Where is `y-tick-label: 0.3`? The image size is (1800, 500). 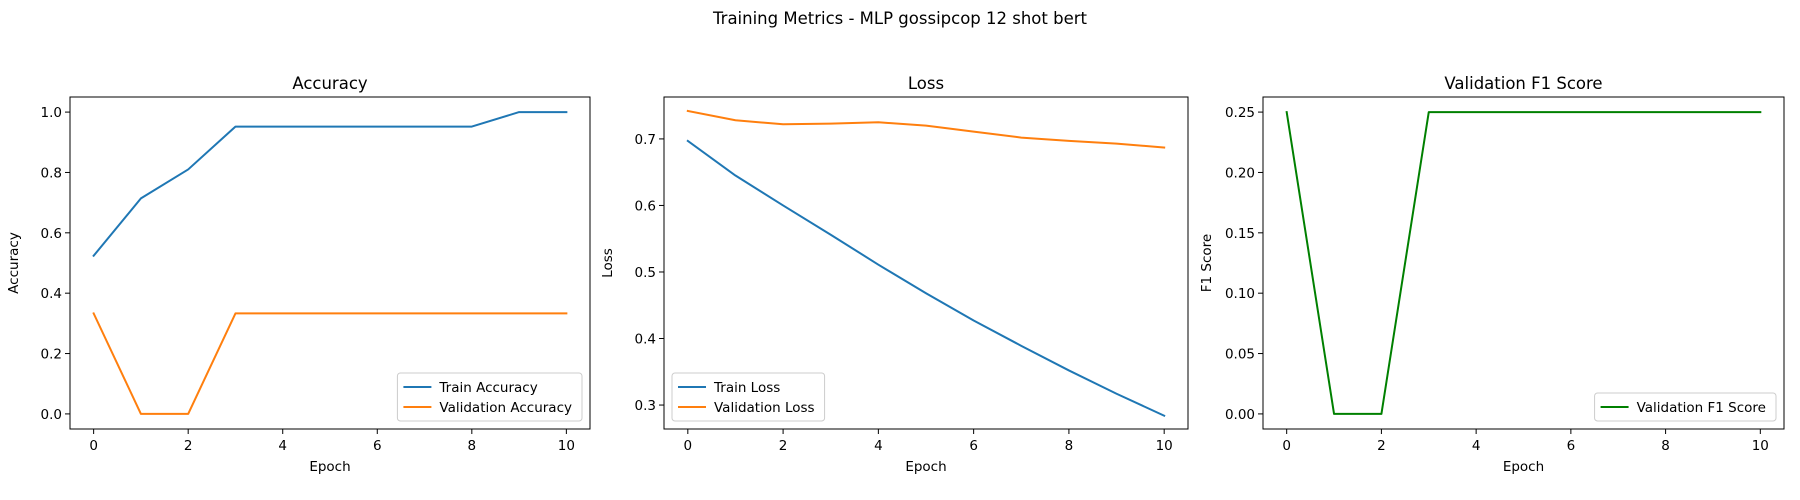
y-tick-label: 0.3 is located at coordinates (645, 406).